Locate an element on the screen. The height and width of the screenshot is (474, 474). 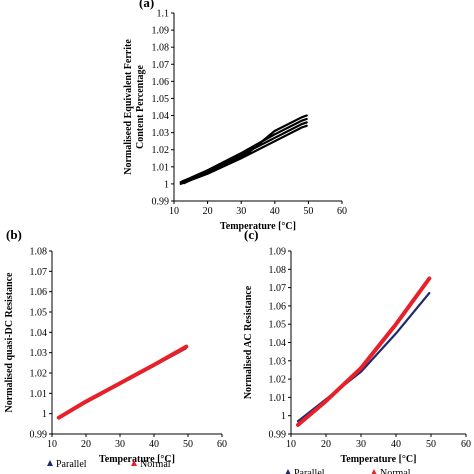
panel-label: (a) is located at coordinates (146, 5).